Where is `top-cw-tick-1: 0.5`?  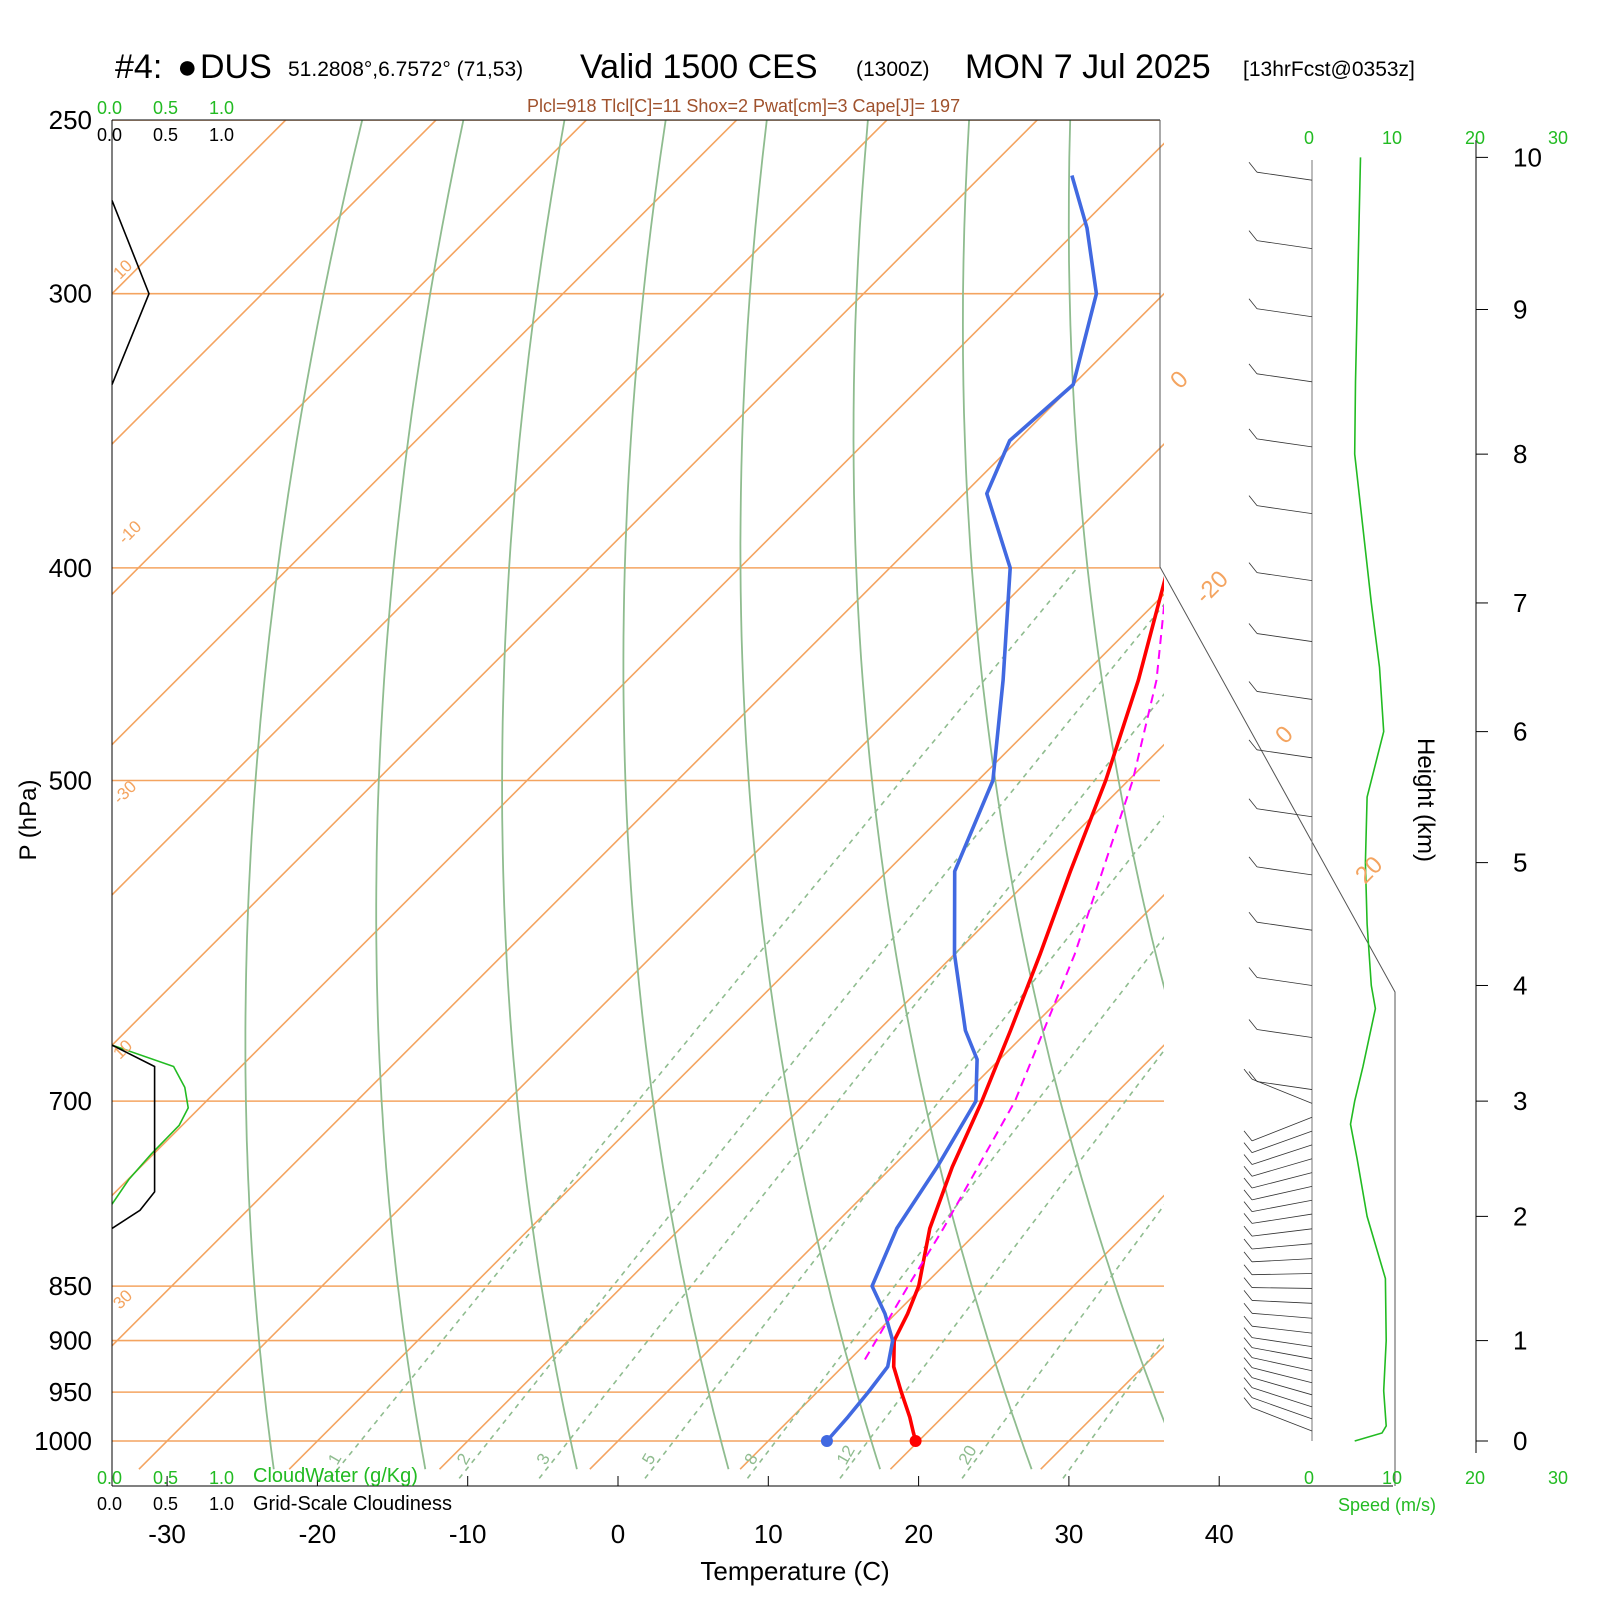
top-cw-tick-1: 0.5 is located at coordinates (165, 108).